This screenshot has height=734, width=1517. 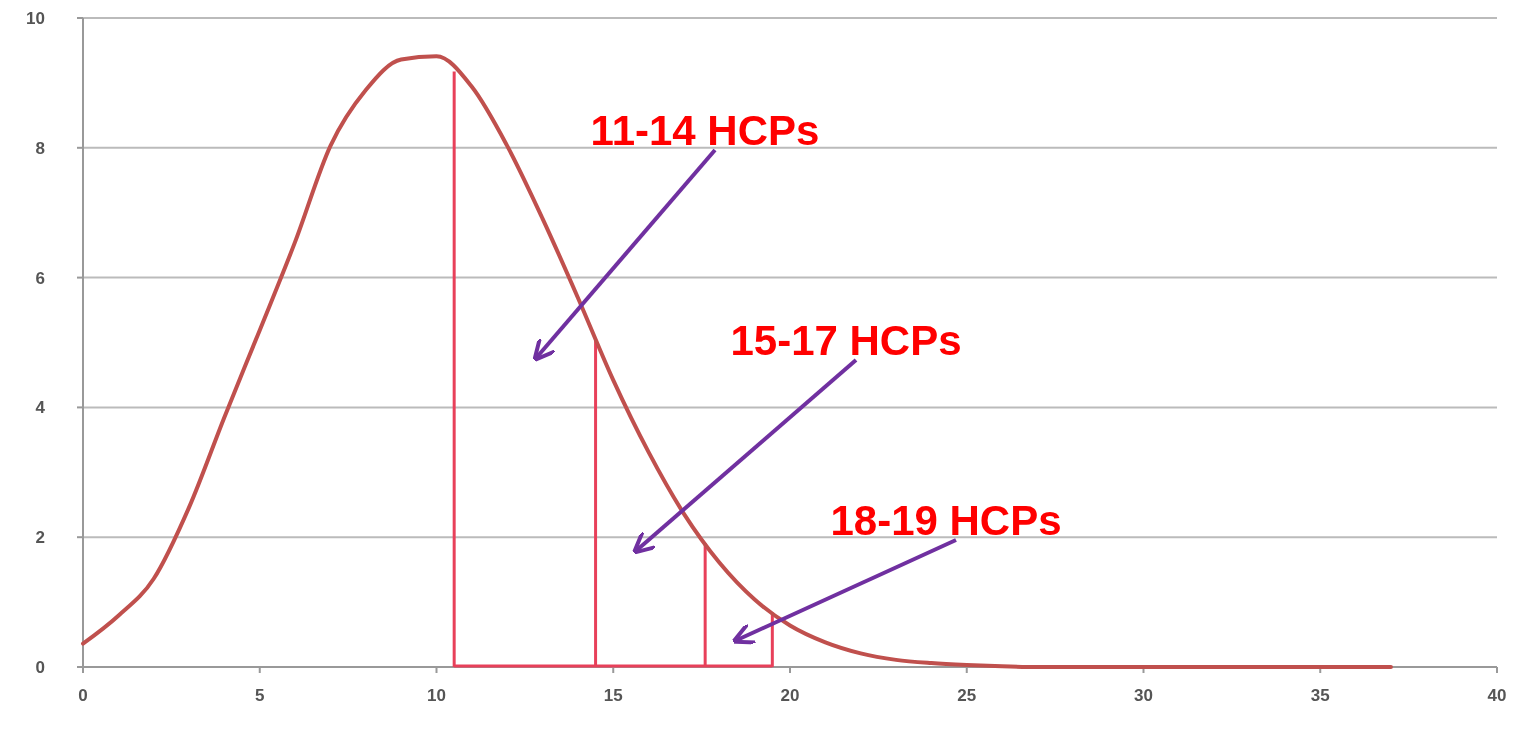 I want to click on annotation: 15-17 HCPs, so click(x=846, y=340).